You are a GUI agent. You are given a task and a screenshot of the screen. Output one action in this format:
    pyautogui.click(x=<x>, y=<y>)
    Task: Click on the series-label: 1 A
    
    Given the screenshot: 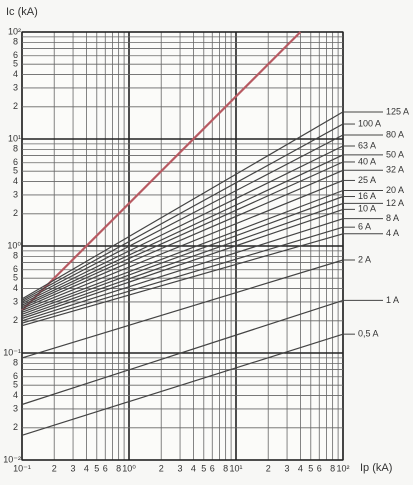 What is the action you would take?
    pyautogui.click(x=392, y=300)
    